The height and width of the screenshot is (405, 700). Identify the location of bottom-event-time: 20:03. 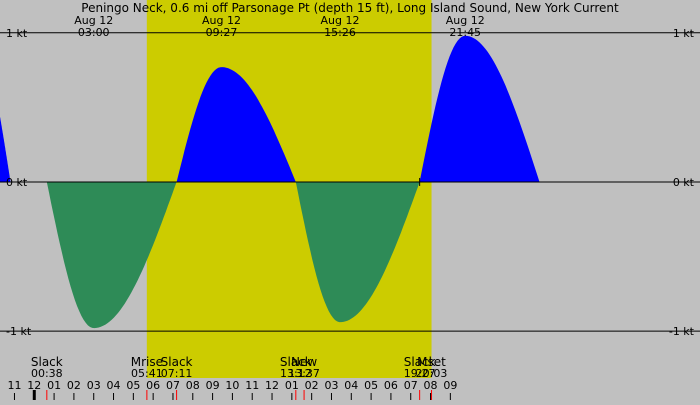
(432, 373).